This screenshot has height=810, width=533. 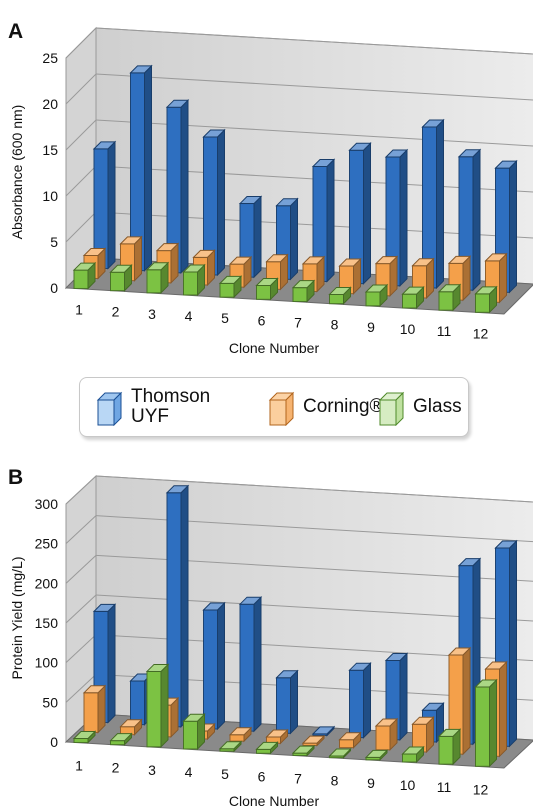 What do you see at coordinates (47, 544) in the screenshot?
I see `panel-b-y-tick-label: 250` at bounding box center [47, 544].